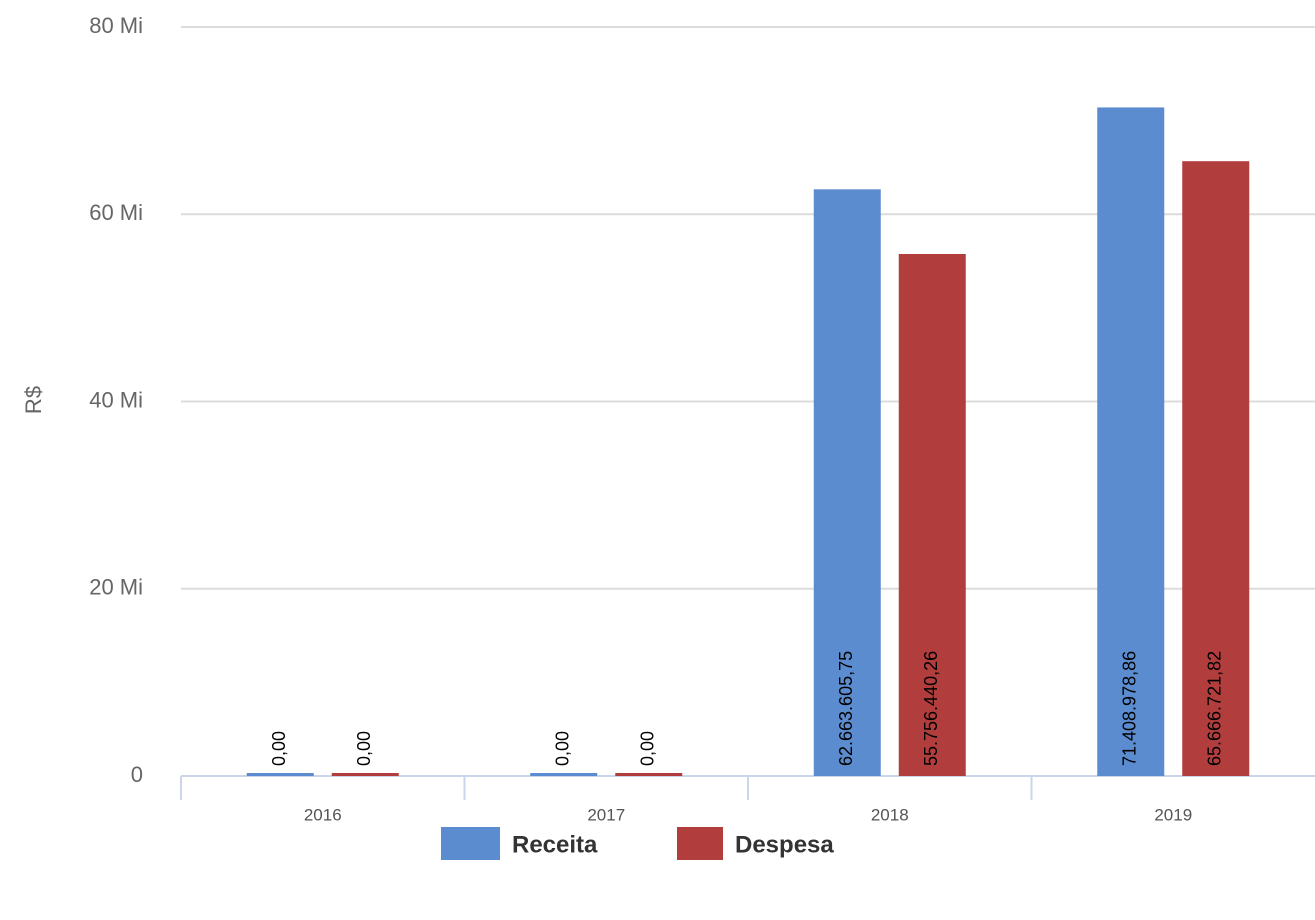 This screenshot has height=920, width=1315. What do you see at coordinates (116, 587) in the screenshot?
I see `y-tick-label: 20 Mi` at bounding box center [116, 587].